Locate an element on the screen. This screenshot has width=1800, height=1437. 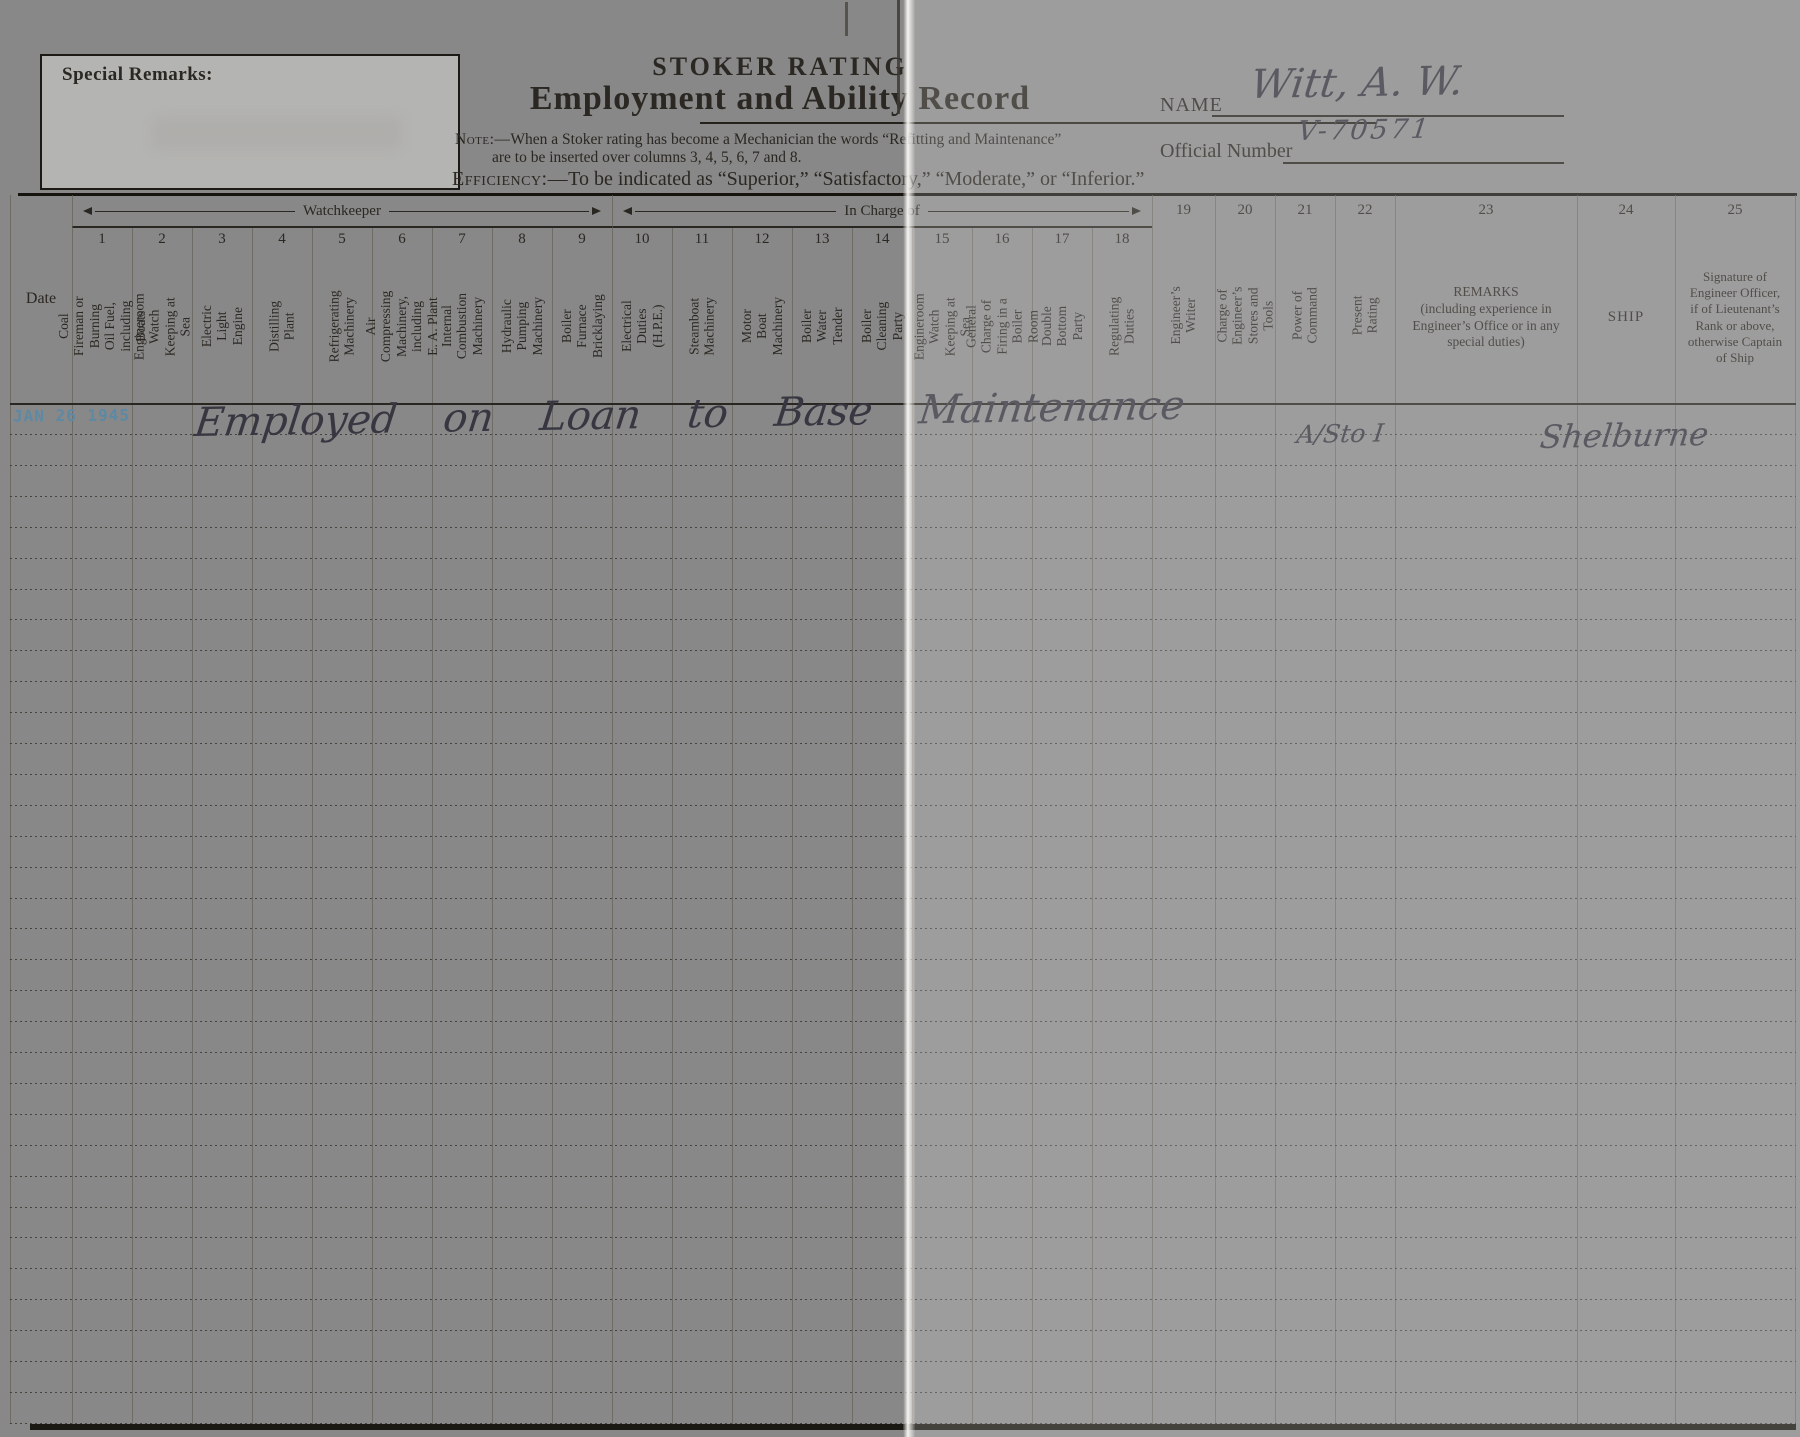
official-number-label: Official Number is located at coordinates (1226, 151).